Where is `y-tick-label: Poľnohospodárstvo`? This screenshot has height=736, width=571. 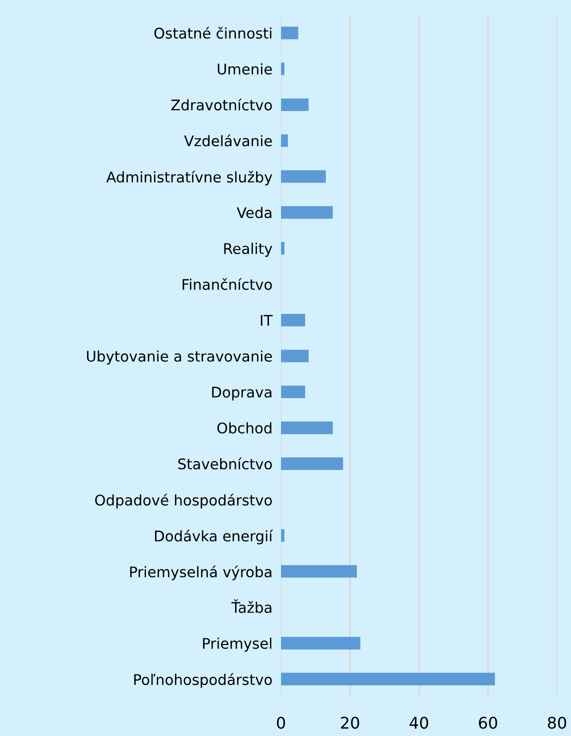
y-tick-label: Poľnohospodárstvo is located at coordinates (203, 680).